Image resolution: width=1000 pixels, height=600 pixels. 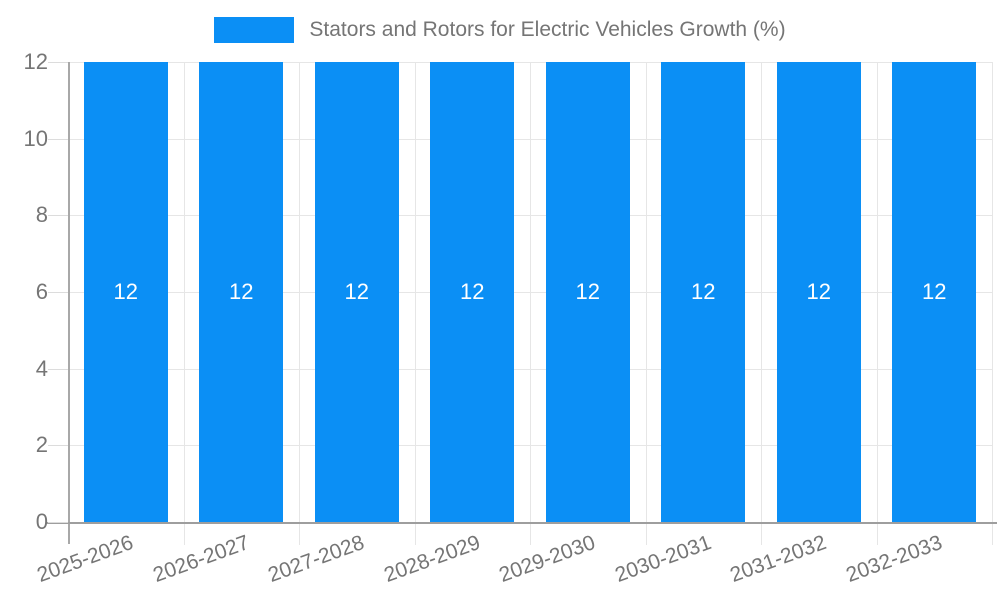 What do you see at coordinates (894, 559) in the screenshot?
I see `x-tick-label: 2032-2033` at bounding box center [894, 559].